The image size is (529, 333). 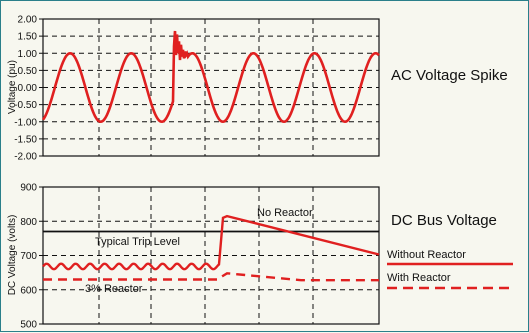 What do you see at coordinates (25, 122) in the screenshot?
I see `ac-y-tick-label: -1.00` at bounding box center [25, 122].